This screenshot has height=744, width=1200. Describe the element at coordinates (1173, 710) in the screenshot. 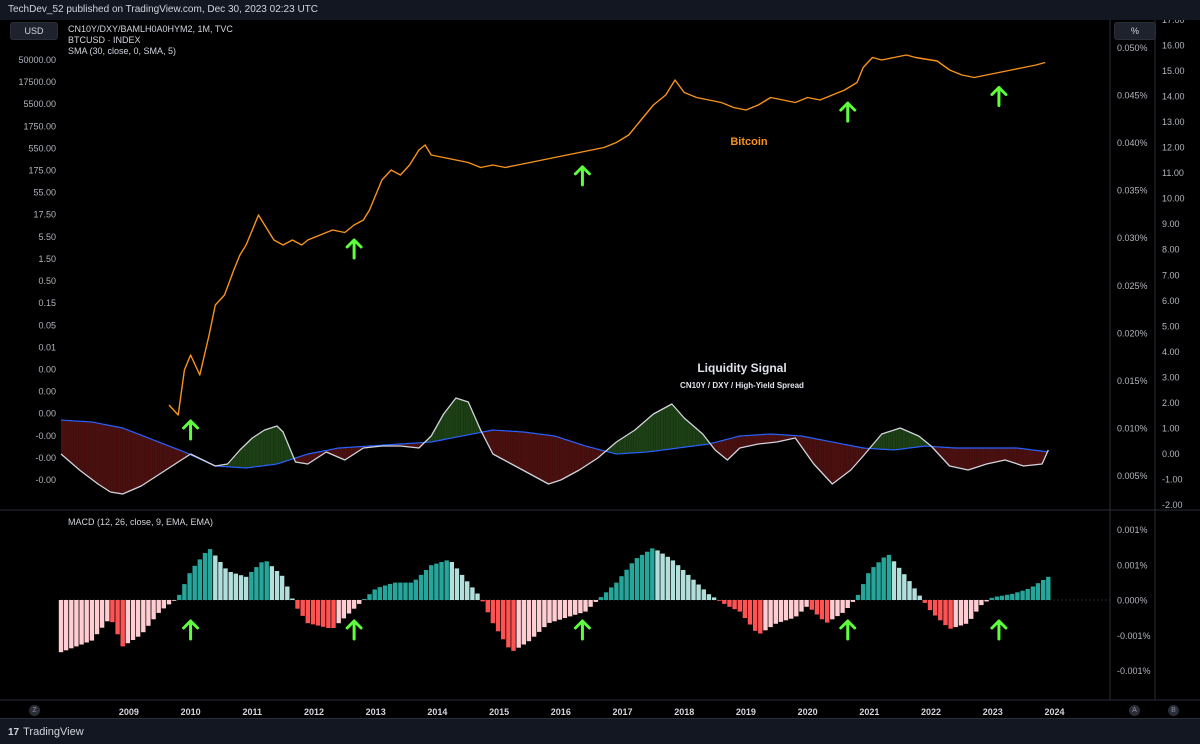

I see `log-scale-button: B` at that location.